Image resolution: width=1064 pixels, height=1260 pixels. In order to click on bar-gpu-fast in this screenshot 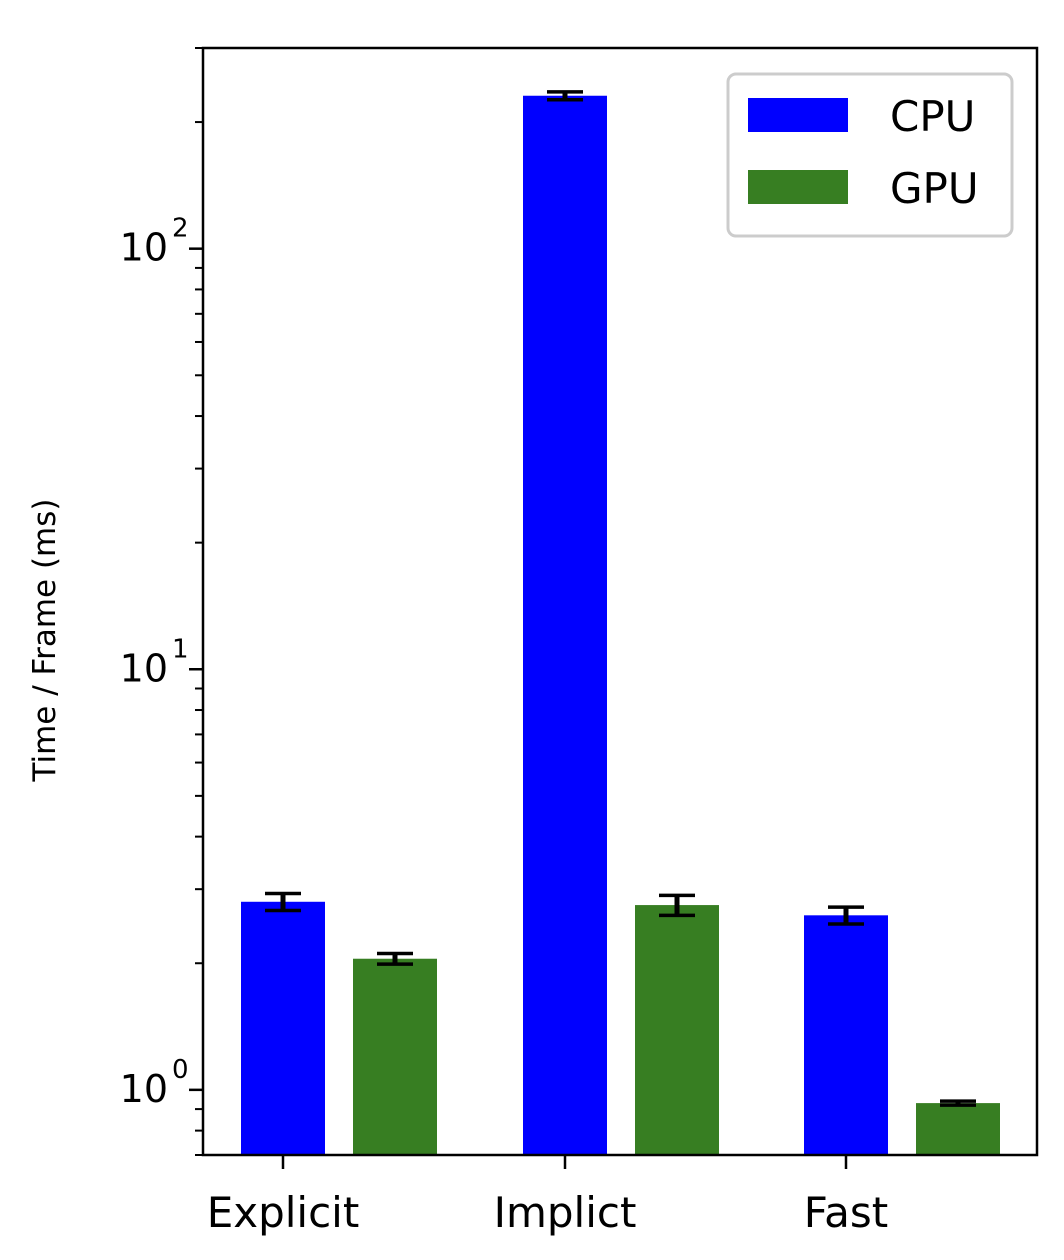, I will do `click(958, 1129)`.